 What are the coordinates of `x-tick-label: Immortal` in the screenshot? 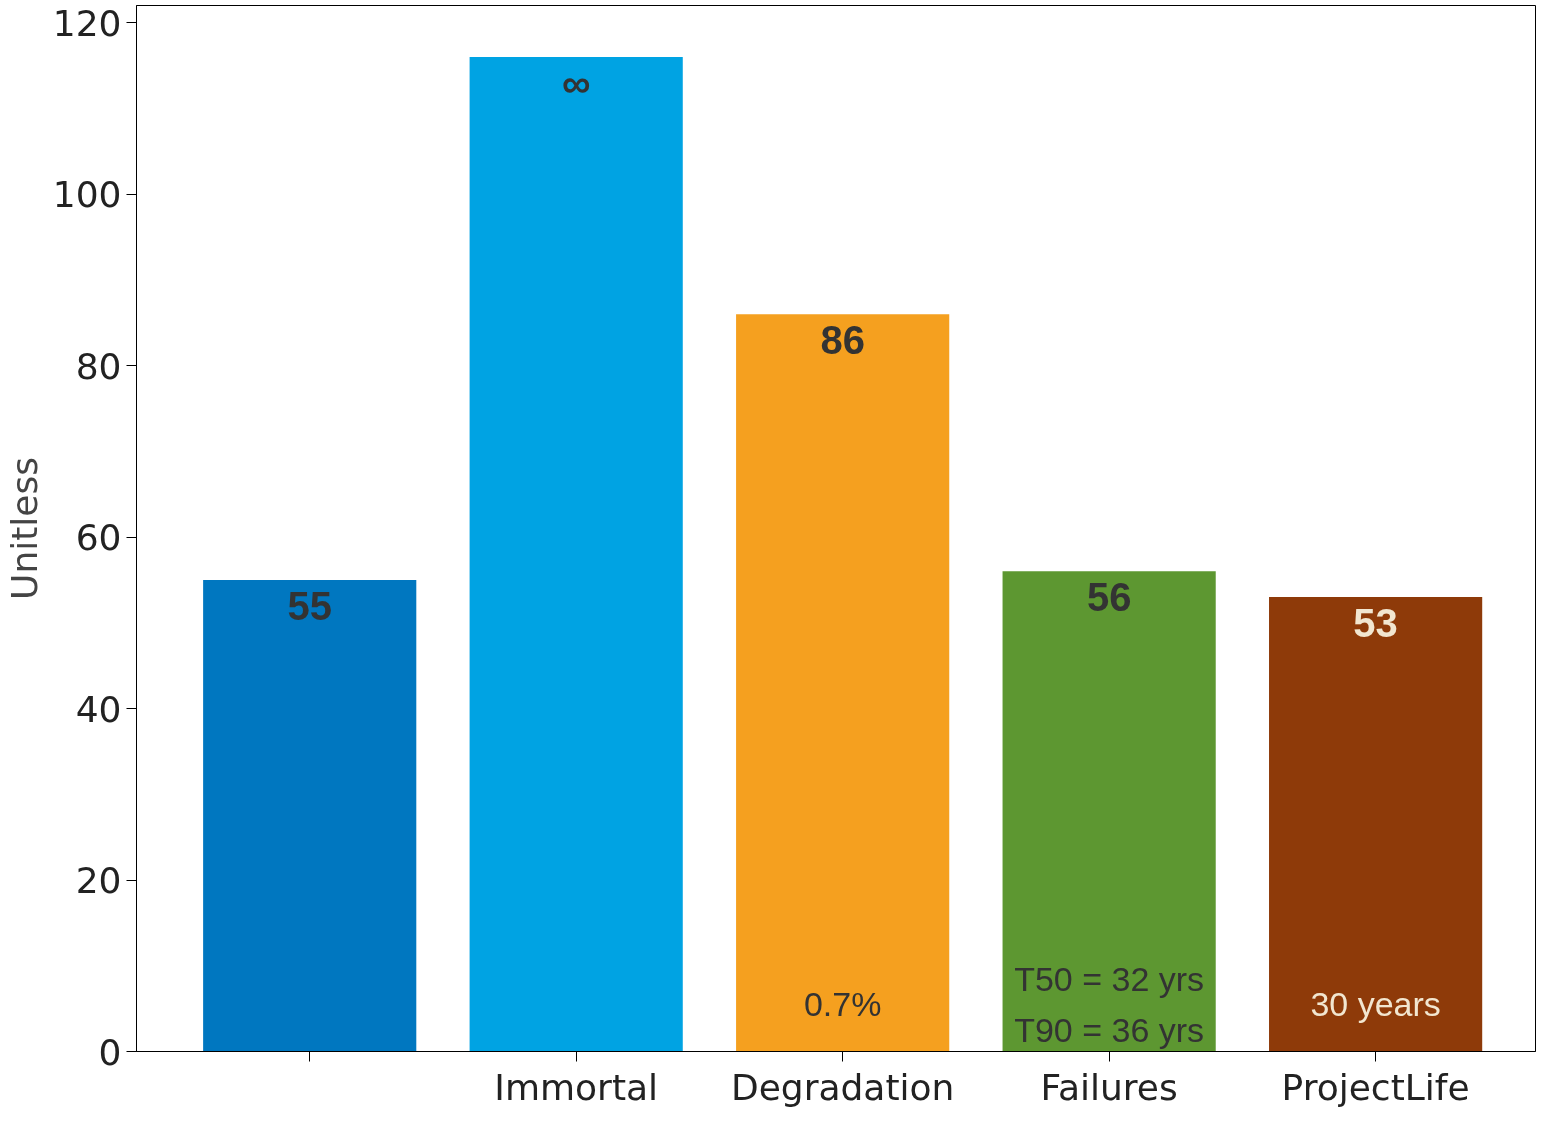 It's located at (576, 1087).